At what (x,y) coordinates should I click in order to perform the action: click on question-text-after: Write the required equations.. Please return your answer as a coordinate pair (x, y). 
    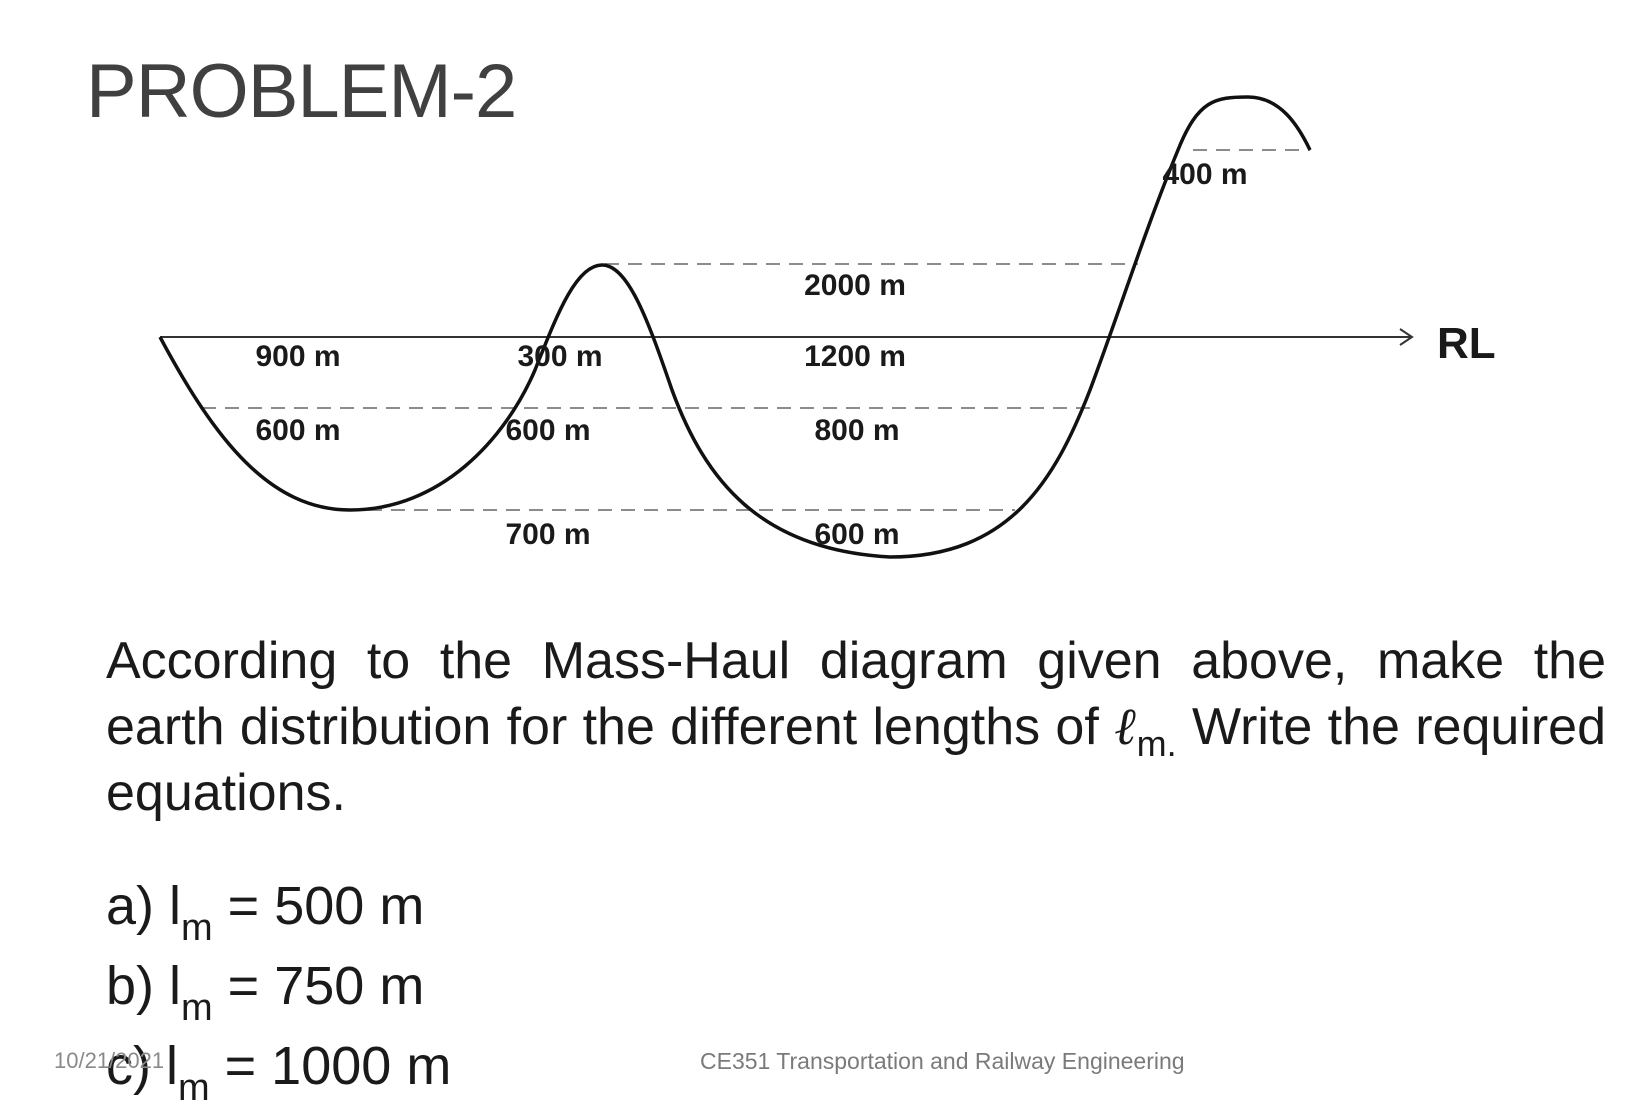
    Looking at the image, I should click on (856, 760).